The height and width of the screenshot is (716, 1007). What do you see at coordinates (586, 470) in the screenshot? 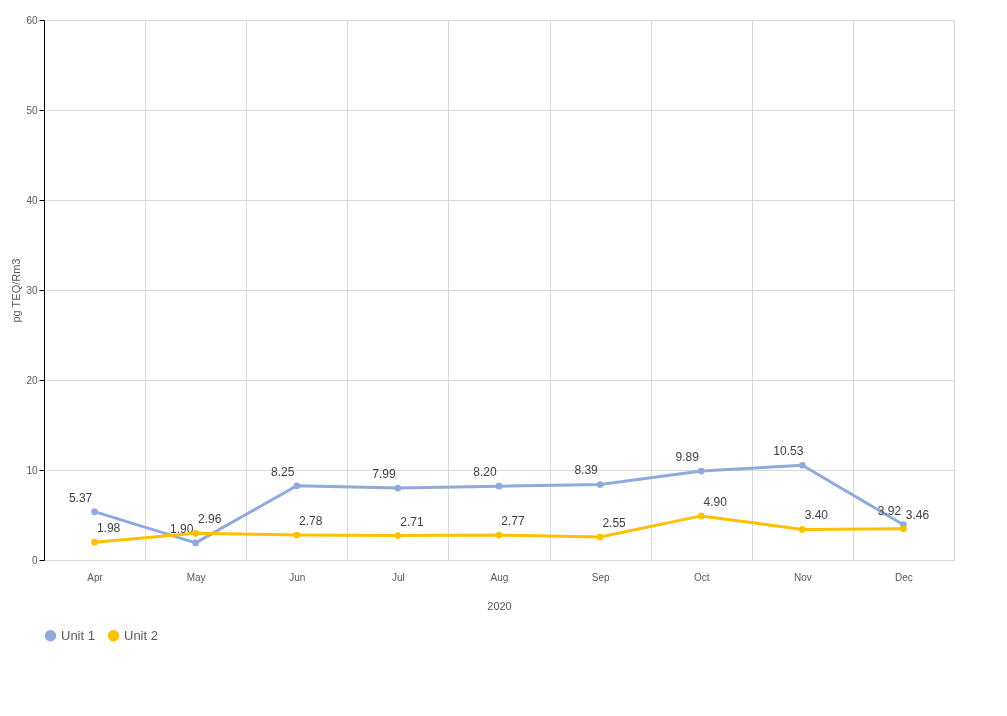
I see `data-label: 8.39` at bounding box center [586, 470].